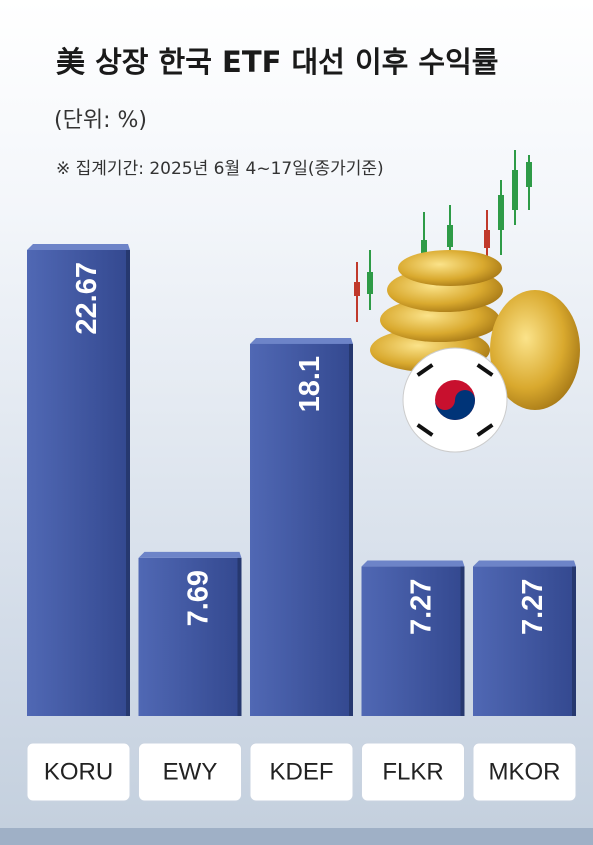  Describe the element at coordinates (310, 384) in the screenshot. I see `value-label: 18.1` at that location.